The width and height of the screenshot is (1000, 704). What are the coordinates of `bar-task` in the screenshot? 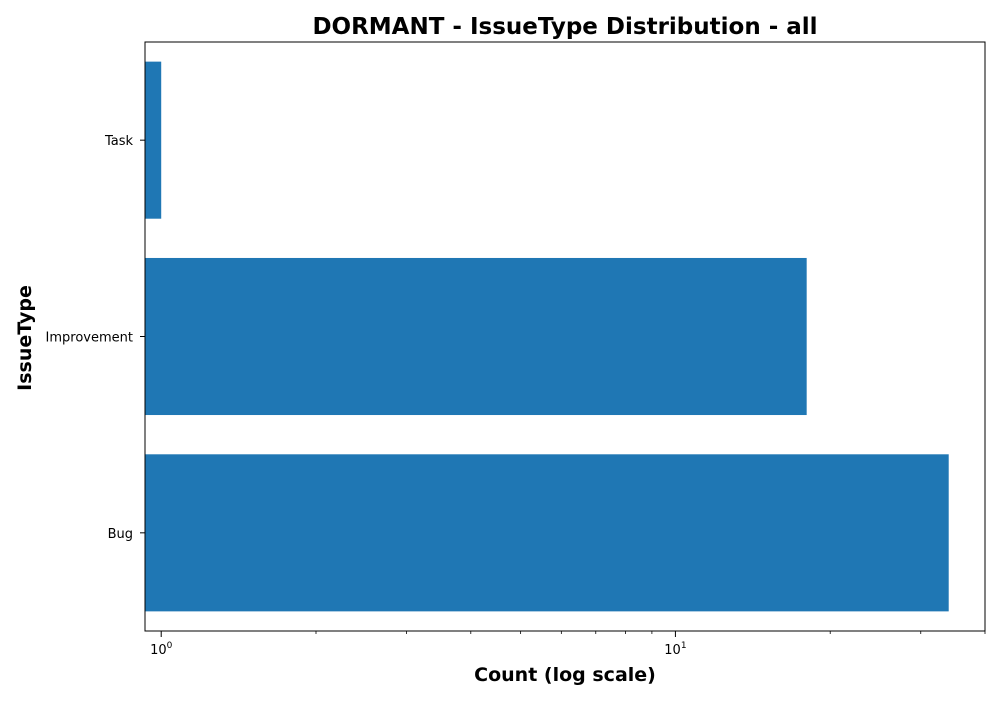 It's located at (153, 140).